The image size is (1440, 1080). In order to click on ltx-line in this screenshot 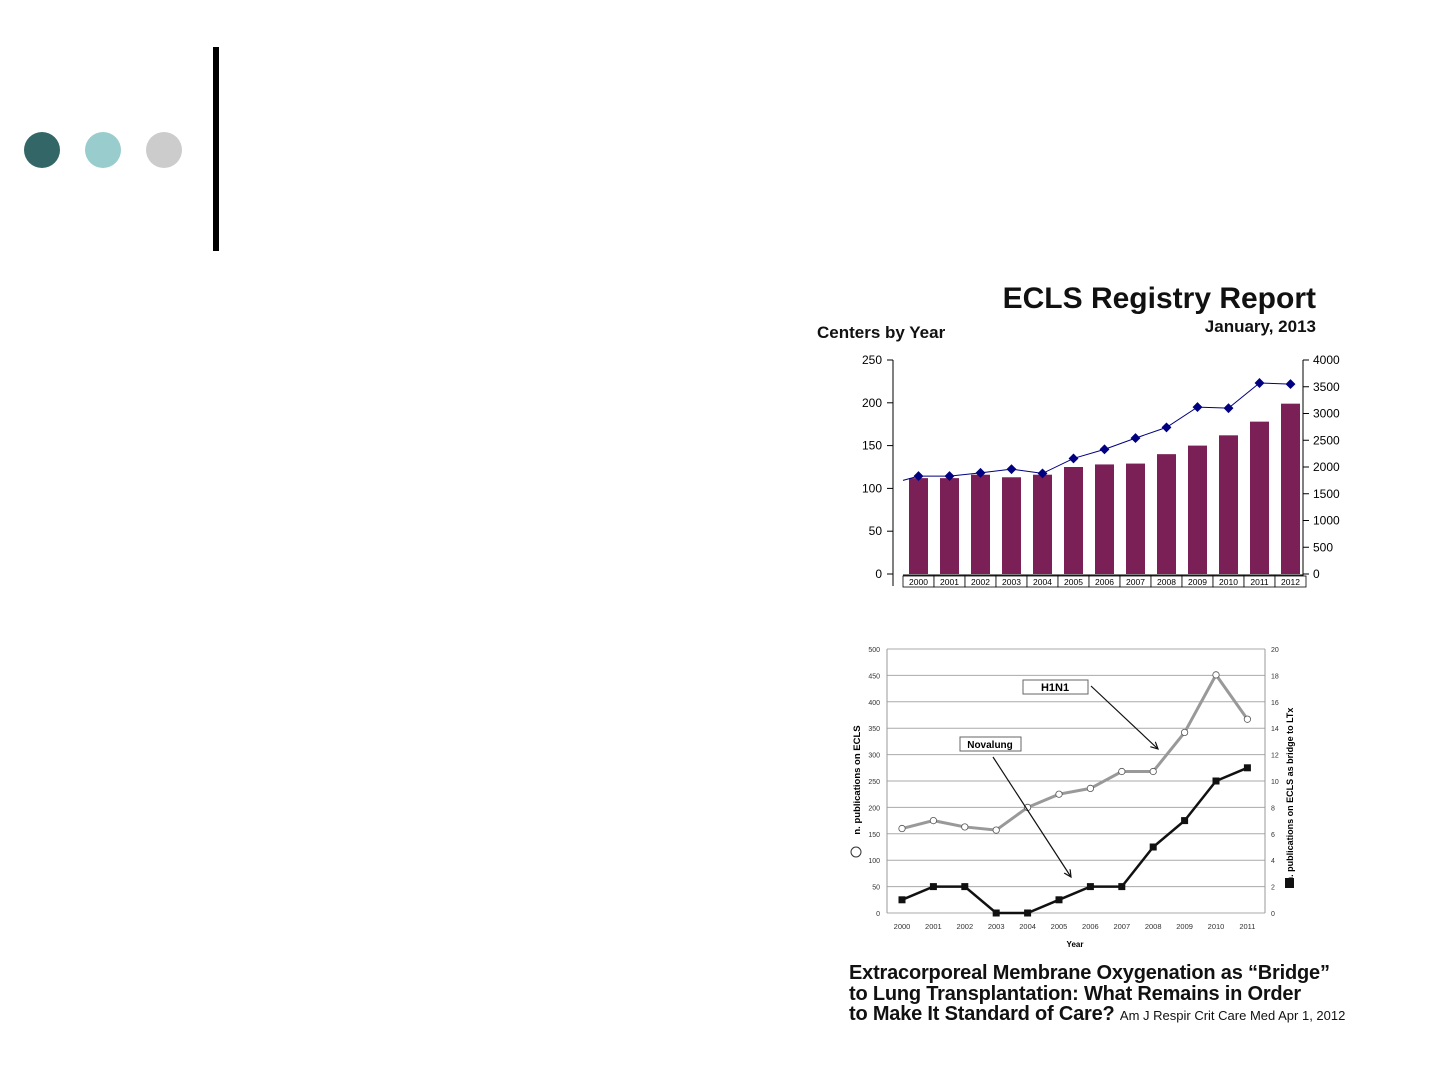, I will do `click(1074, 840)`.